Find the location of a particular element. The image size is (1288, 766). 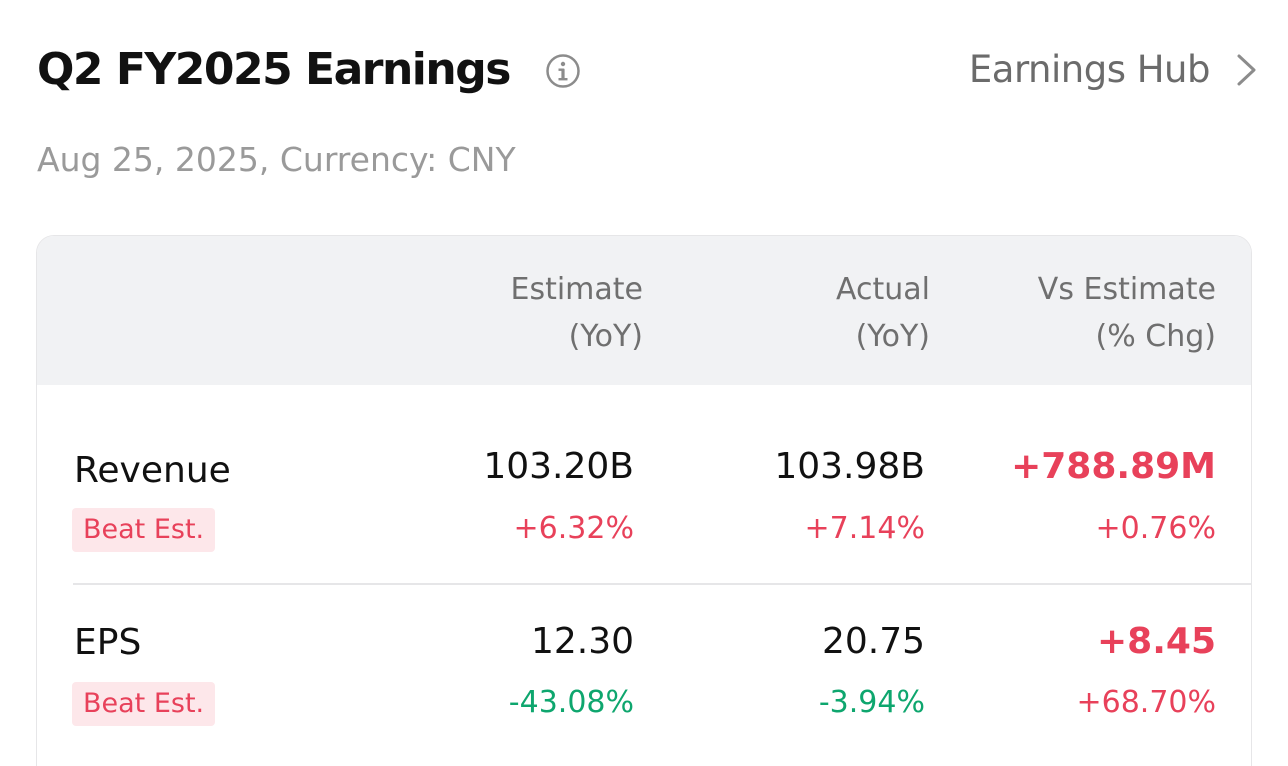

actual-yoy: +7.14% is located at coordinates (864, 528).